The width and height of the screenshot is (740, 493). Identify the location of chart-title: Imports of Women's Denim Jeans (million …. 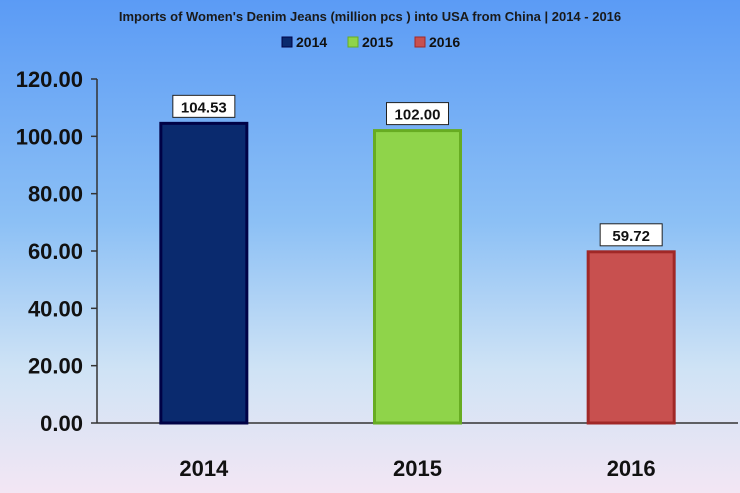
(370, 16).